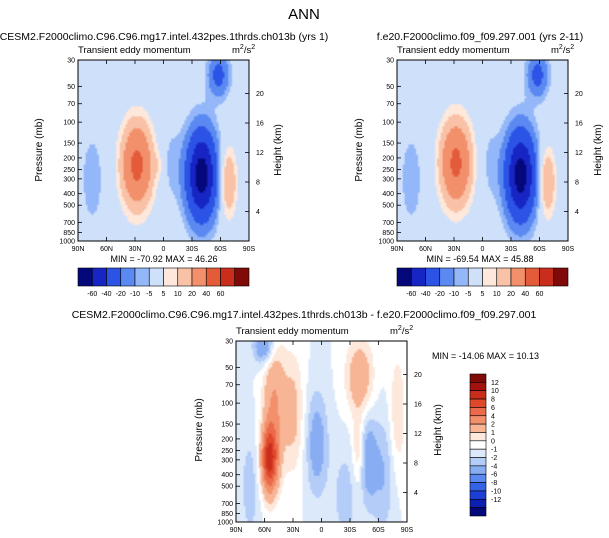 This screenshot has height=538, width=609. What do you see at coordinates (192, 294) in the screenshot?
I see `colorbar-label: 20` at bounding box center [192, 294].